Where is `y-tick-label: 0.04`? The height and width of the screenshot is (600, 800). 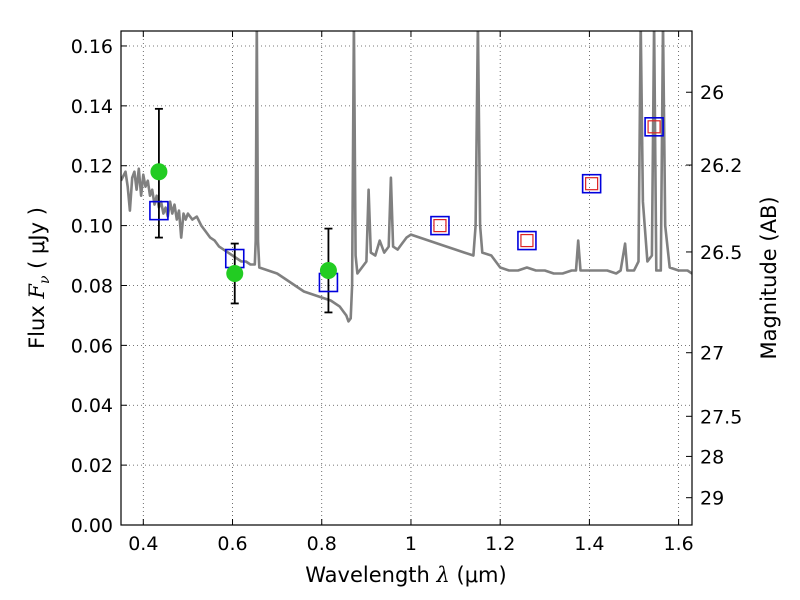
y-tick-label: 0.04 is located at coordinates (92, 406).